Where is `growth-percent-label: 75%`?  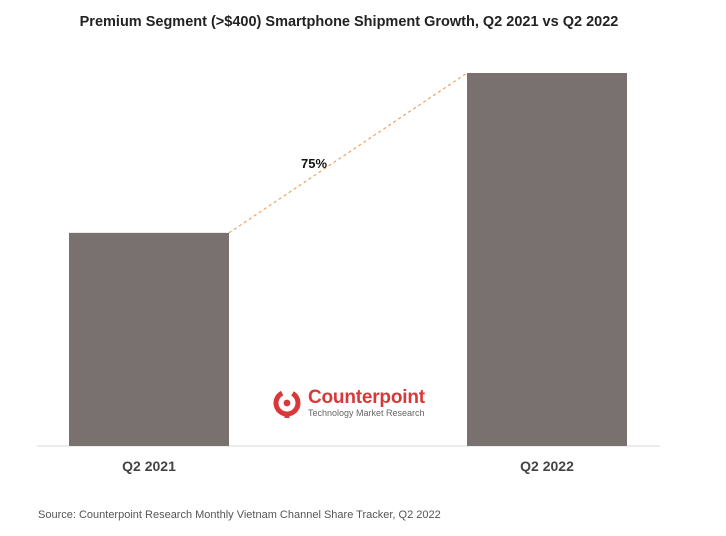
growth-percent-label: 75% is located at coordinates (314, 163).